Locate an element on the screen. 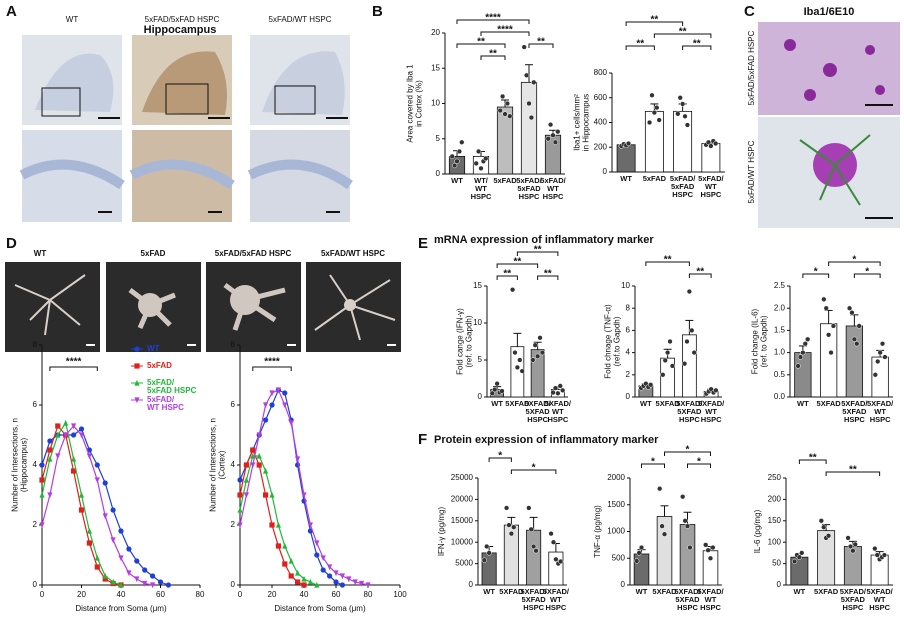 This screenshot has width=904, height=624. series-line is located at coordinates (304, 487).